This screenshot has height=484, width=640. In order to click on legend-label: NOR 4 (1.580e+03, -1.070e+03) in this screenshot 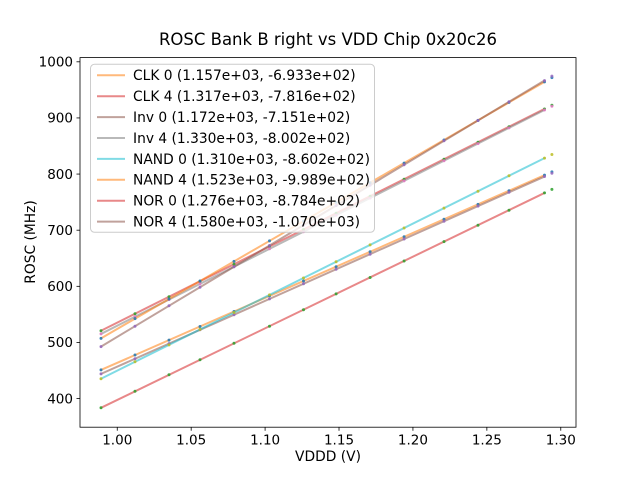, I will do `click(246, 223)`.